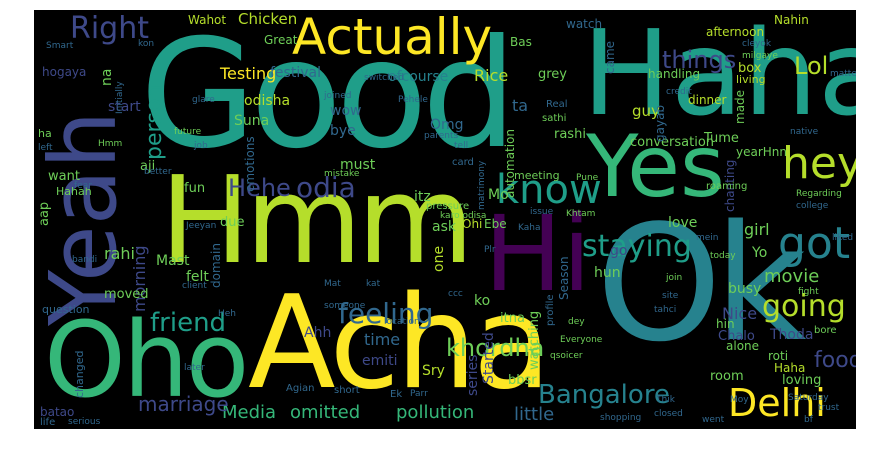 This screenshot has width=890, height=453. Describe the element at coordinates (83, 186) in the screenshot. I see `word-fear: fear` at that location.